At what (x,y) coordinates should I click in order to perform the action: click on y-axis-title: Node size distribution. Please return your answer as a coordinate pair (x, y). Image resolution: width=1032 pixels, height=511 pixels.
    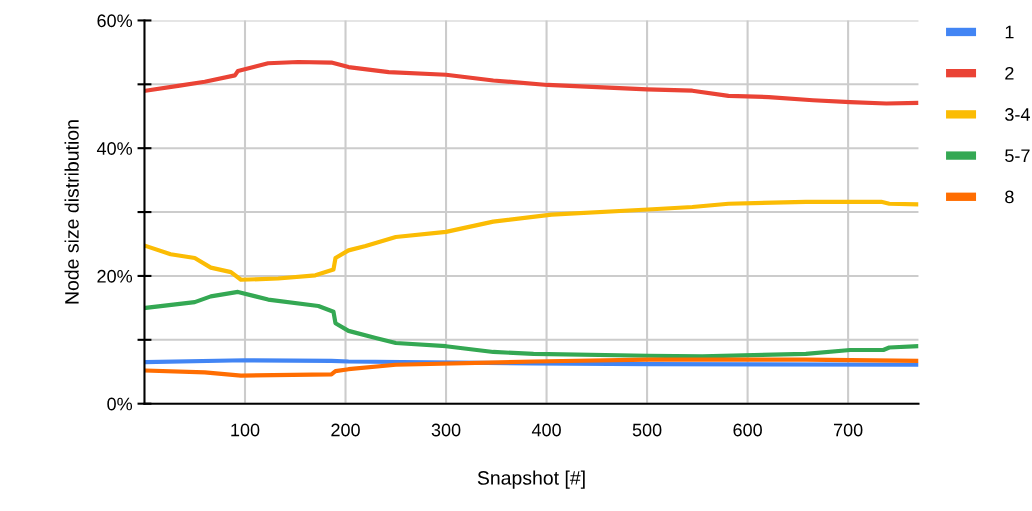
    Looking at the image, I should click on (71, 212).